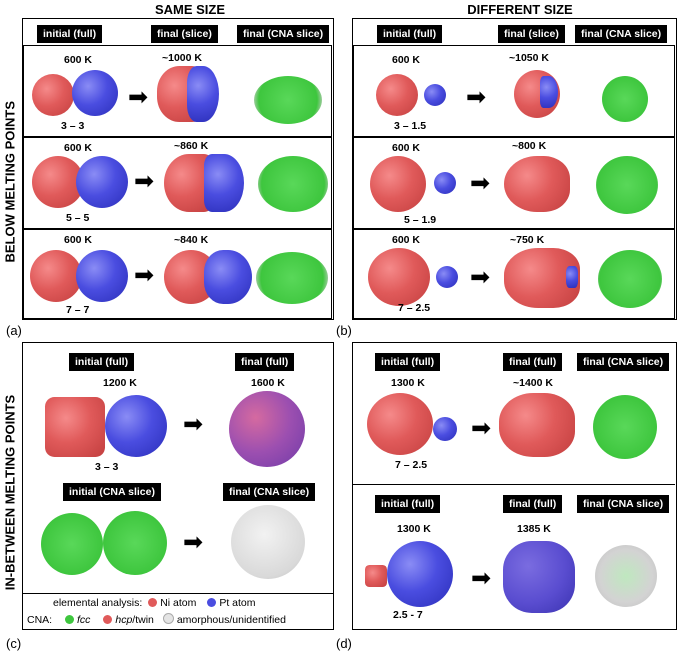  Describe the element at coordinates (177, 274) in the screenshot. I see `panel-a-row-3: 600 K ~840 K 7 – 7 ➡` at that location.